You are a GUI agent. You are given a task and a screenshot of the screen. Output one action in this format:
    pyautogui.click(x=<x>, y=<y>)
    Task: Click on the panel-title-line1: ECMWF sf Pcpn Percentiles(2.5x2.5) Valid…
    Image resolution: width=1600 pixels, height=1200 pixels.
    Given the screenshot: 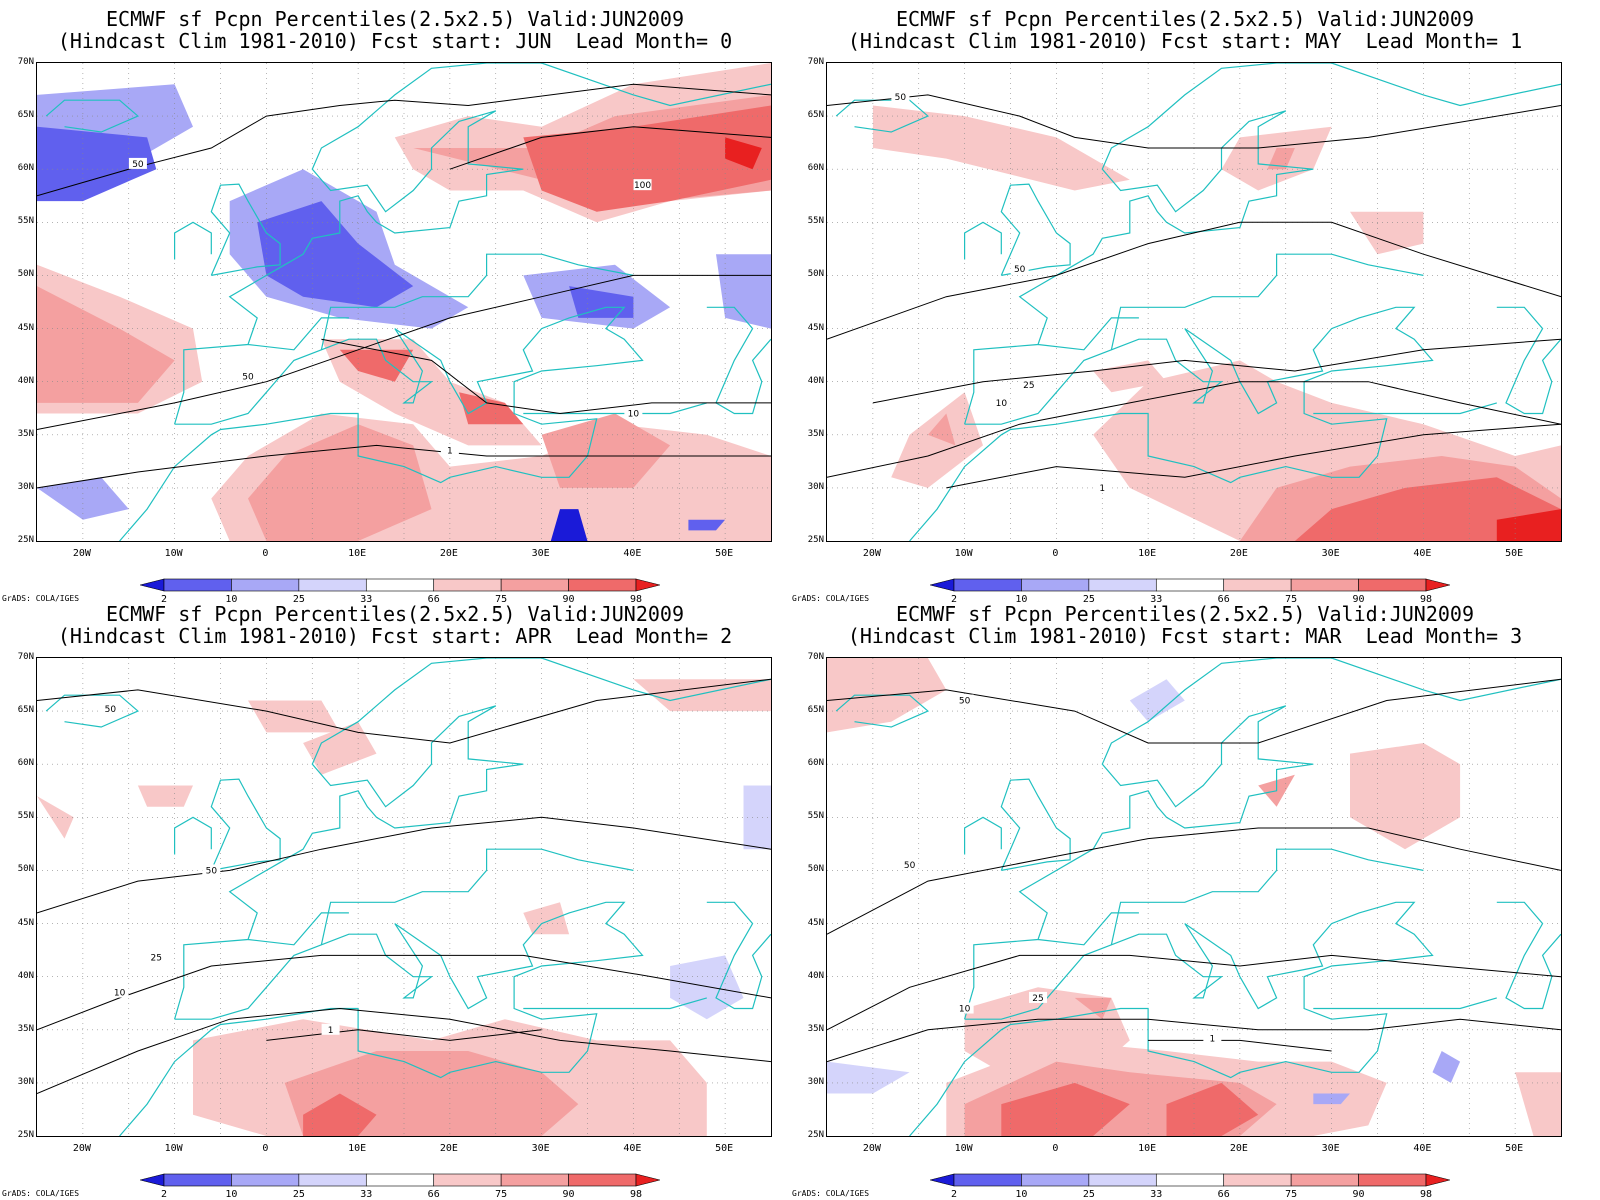 What is the action you would take?
    pyautogui.click(x=1185, y=614)
    